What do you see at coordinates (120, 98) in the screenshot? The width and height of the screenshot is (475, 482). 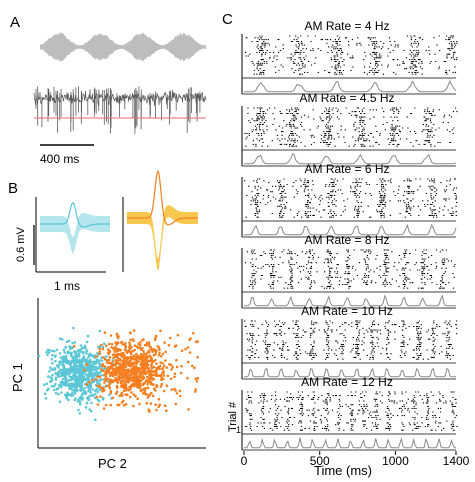 I see `neural-recording-trace` at bounding box center [120, 98].